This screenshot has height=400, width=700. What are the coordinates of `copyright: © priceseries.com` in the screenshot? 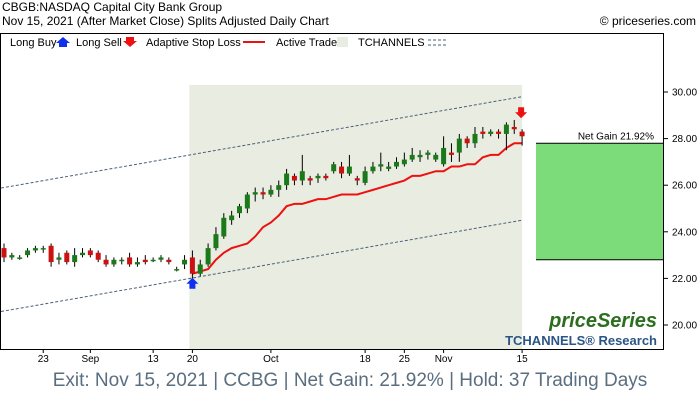 It's located at (647, 21).